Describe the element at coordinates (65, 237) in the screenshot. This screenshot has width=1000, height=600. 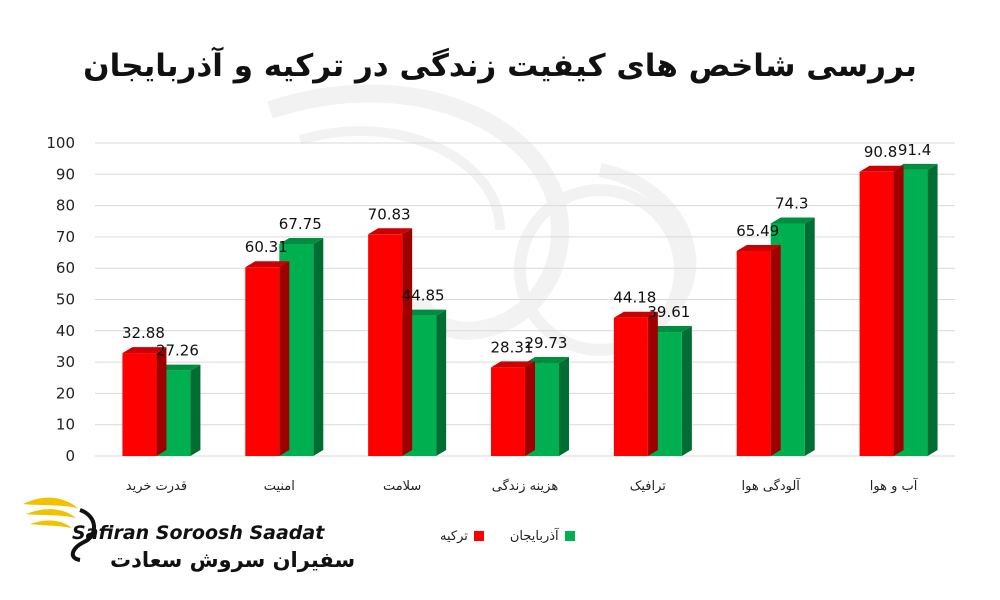
I see `y-tick-label: 70` at that location.